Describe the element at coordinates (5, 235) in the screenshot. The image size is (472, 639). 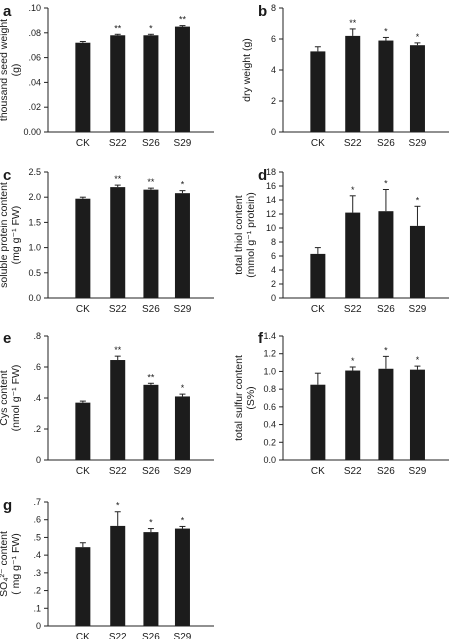
I see `y-axis-title-line: soluble protein content` at that location.